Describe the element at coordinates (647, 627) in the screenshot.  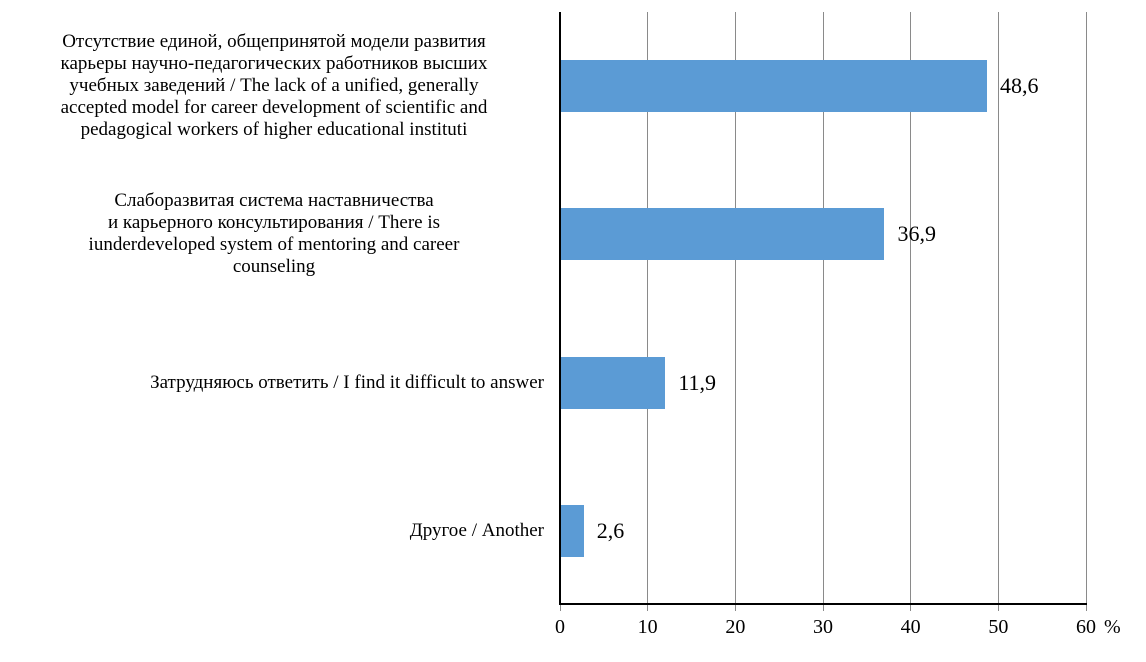
I see `x-tick-label: 10` at that location.